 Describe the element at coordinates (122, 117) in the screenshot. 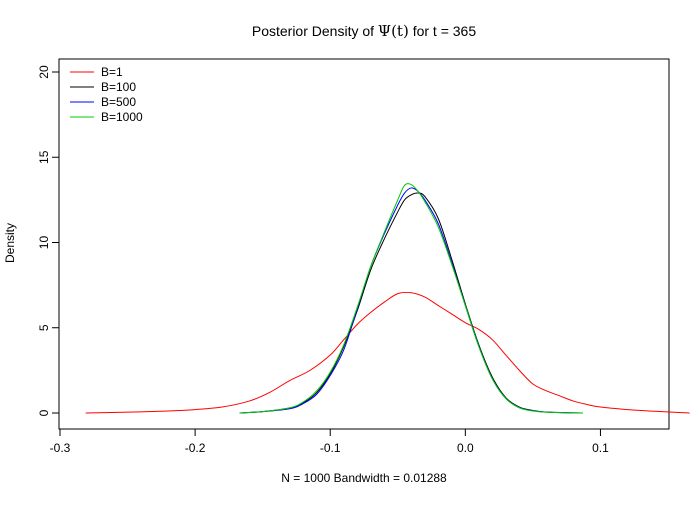

I see `legend-label-b-1000: B=1000` at that location.